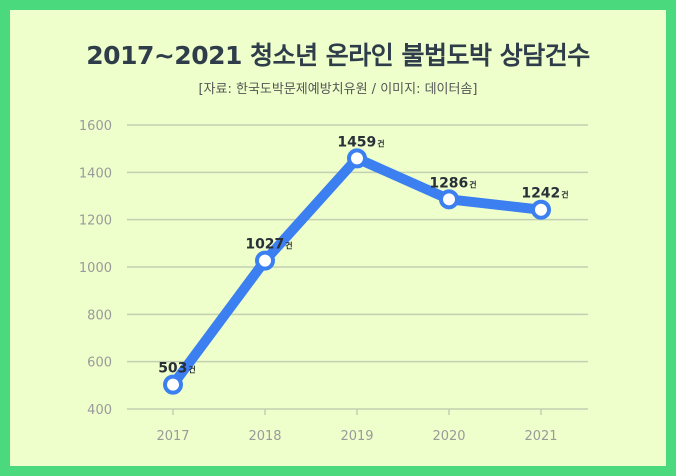 The height and width of the screenshot is (476, 676). Describe the element at coordinates (356, 436) in the screenshot. I see `x-tick-label: 2019` at that location.